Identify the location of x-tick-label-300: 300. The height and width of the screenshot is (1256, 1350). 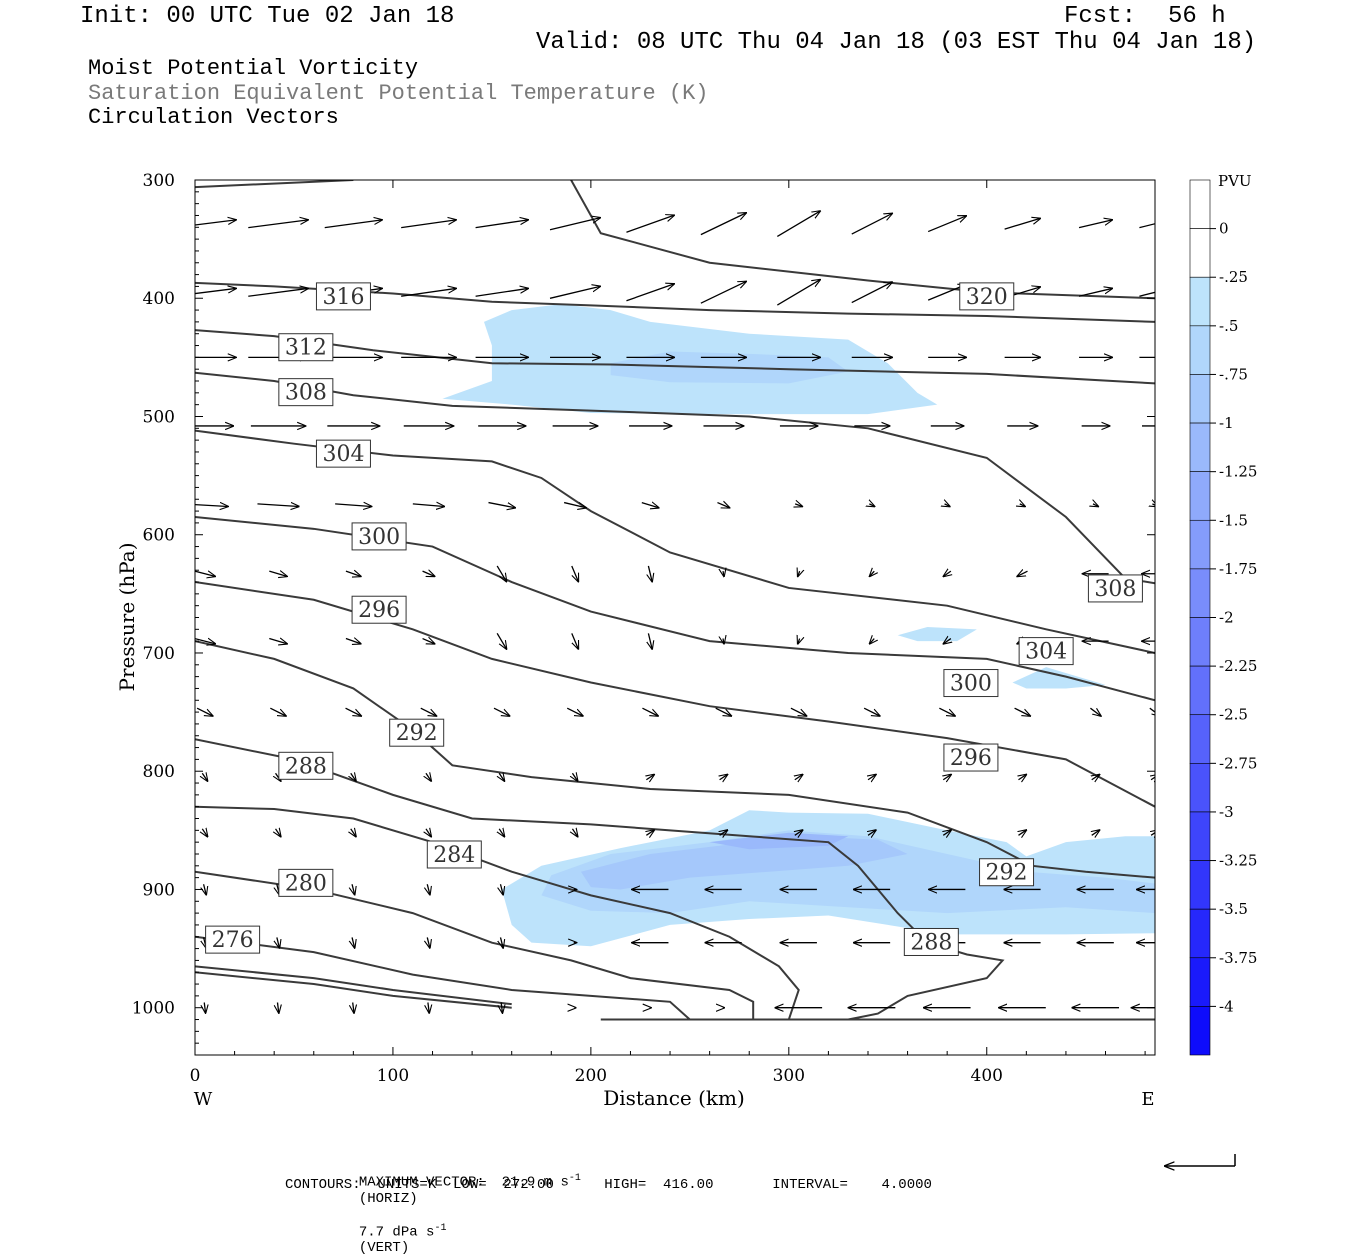
(789, 1076).